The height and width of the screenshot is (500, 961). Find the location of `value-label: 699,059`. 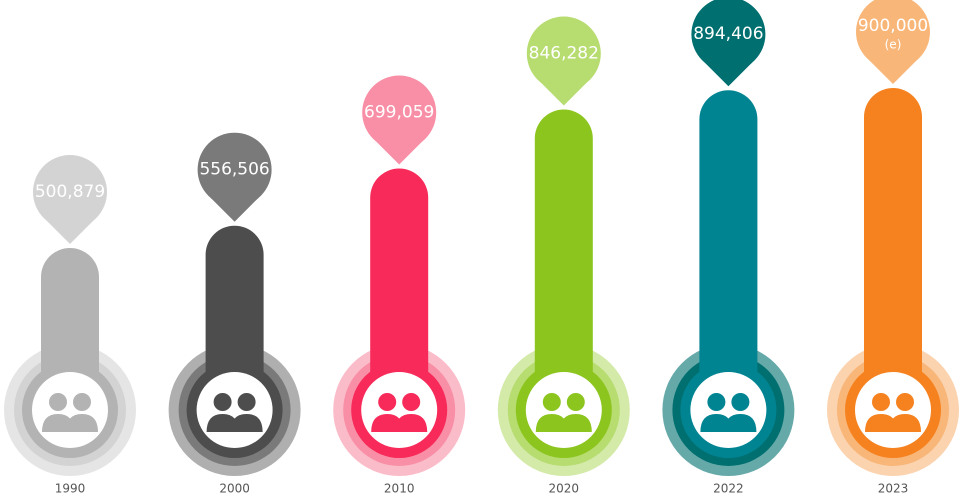

value-label: 699,059 is located at coordinates (399, 113).